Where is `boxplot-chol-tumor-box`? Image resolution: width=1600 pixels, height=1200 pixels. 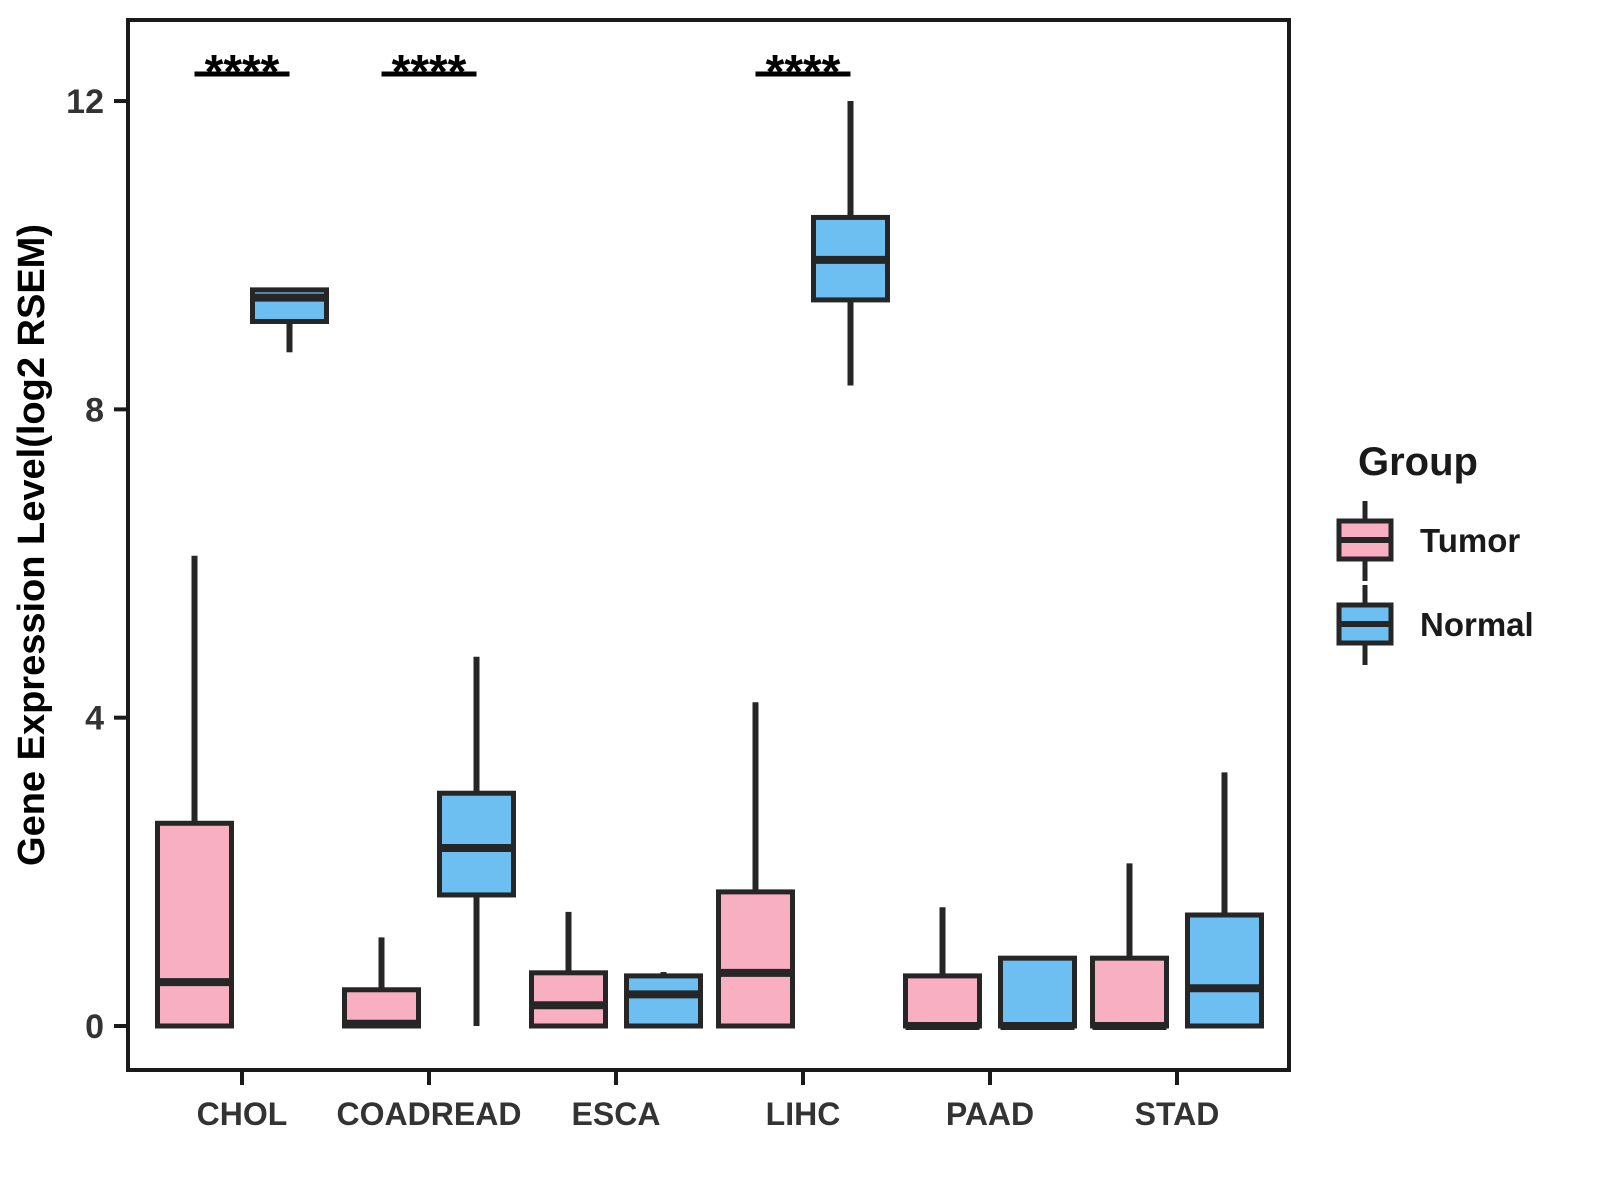 boxplot-chol-tumor-box is located at coordinates (194, 924).